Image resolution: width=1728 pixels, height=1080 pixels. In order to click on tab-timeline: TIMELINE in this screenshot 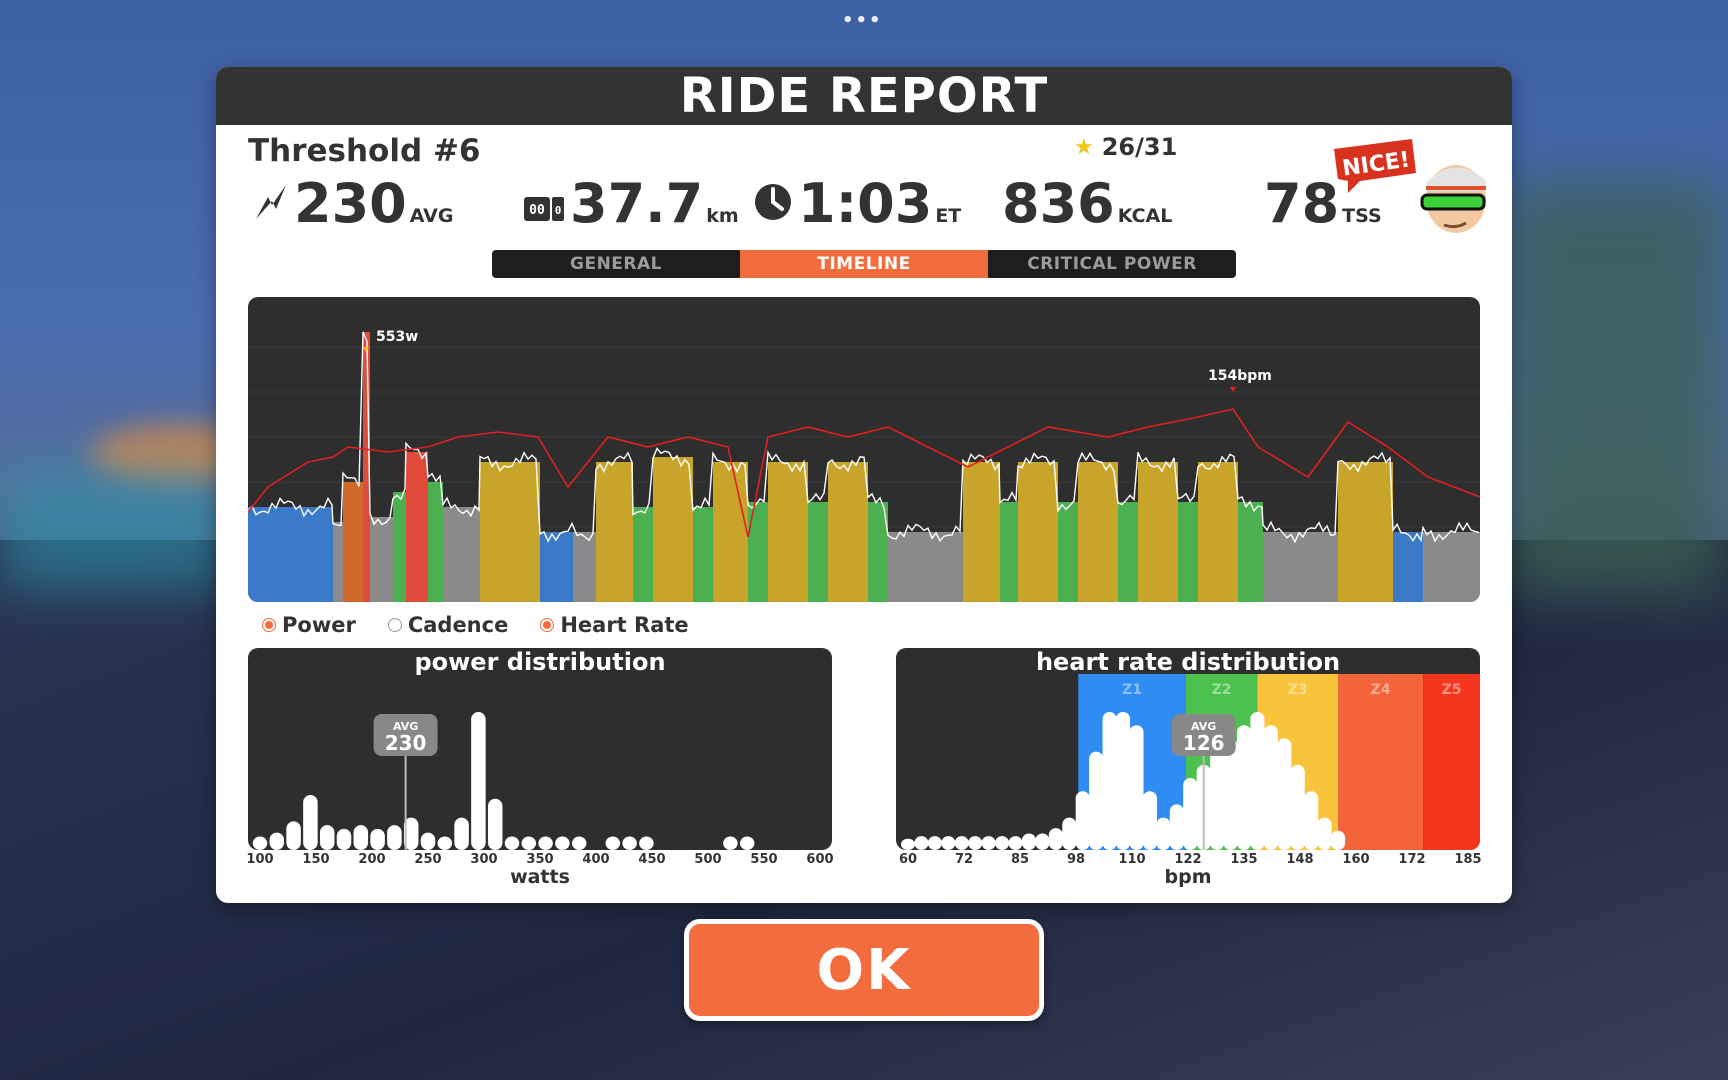, I will do `click(864, 264)`.